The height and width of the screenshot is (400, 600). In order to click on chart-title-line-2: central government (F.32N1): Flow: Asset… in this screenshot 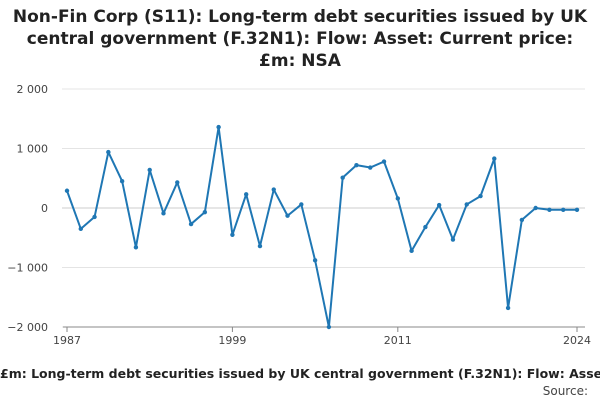, I will do `click(300, 39)`.